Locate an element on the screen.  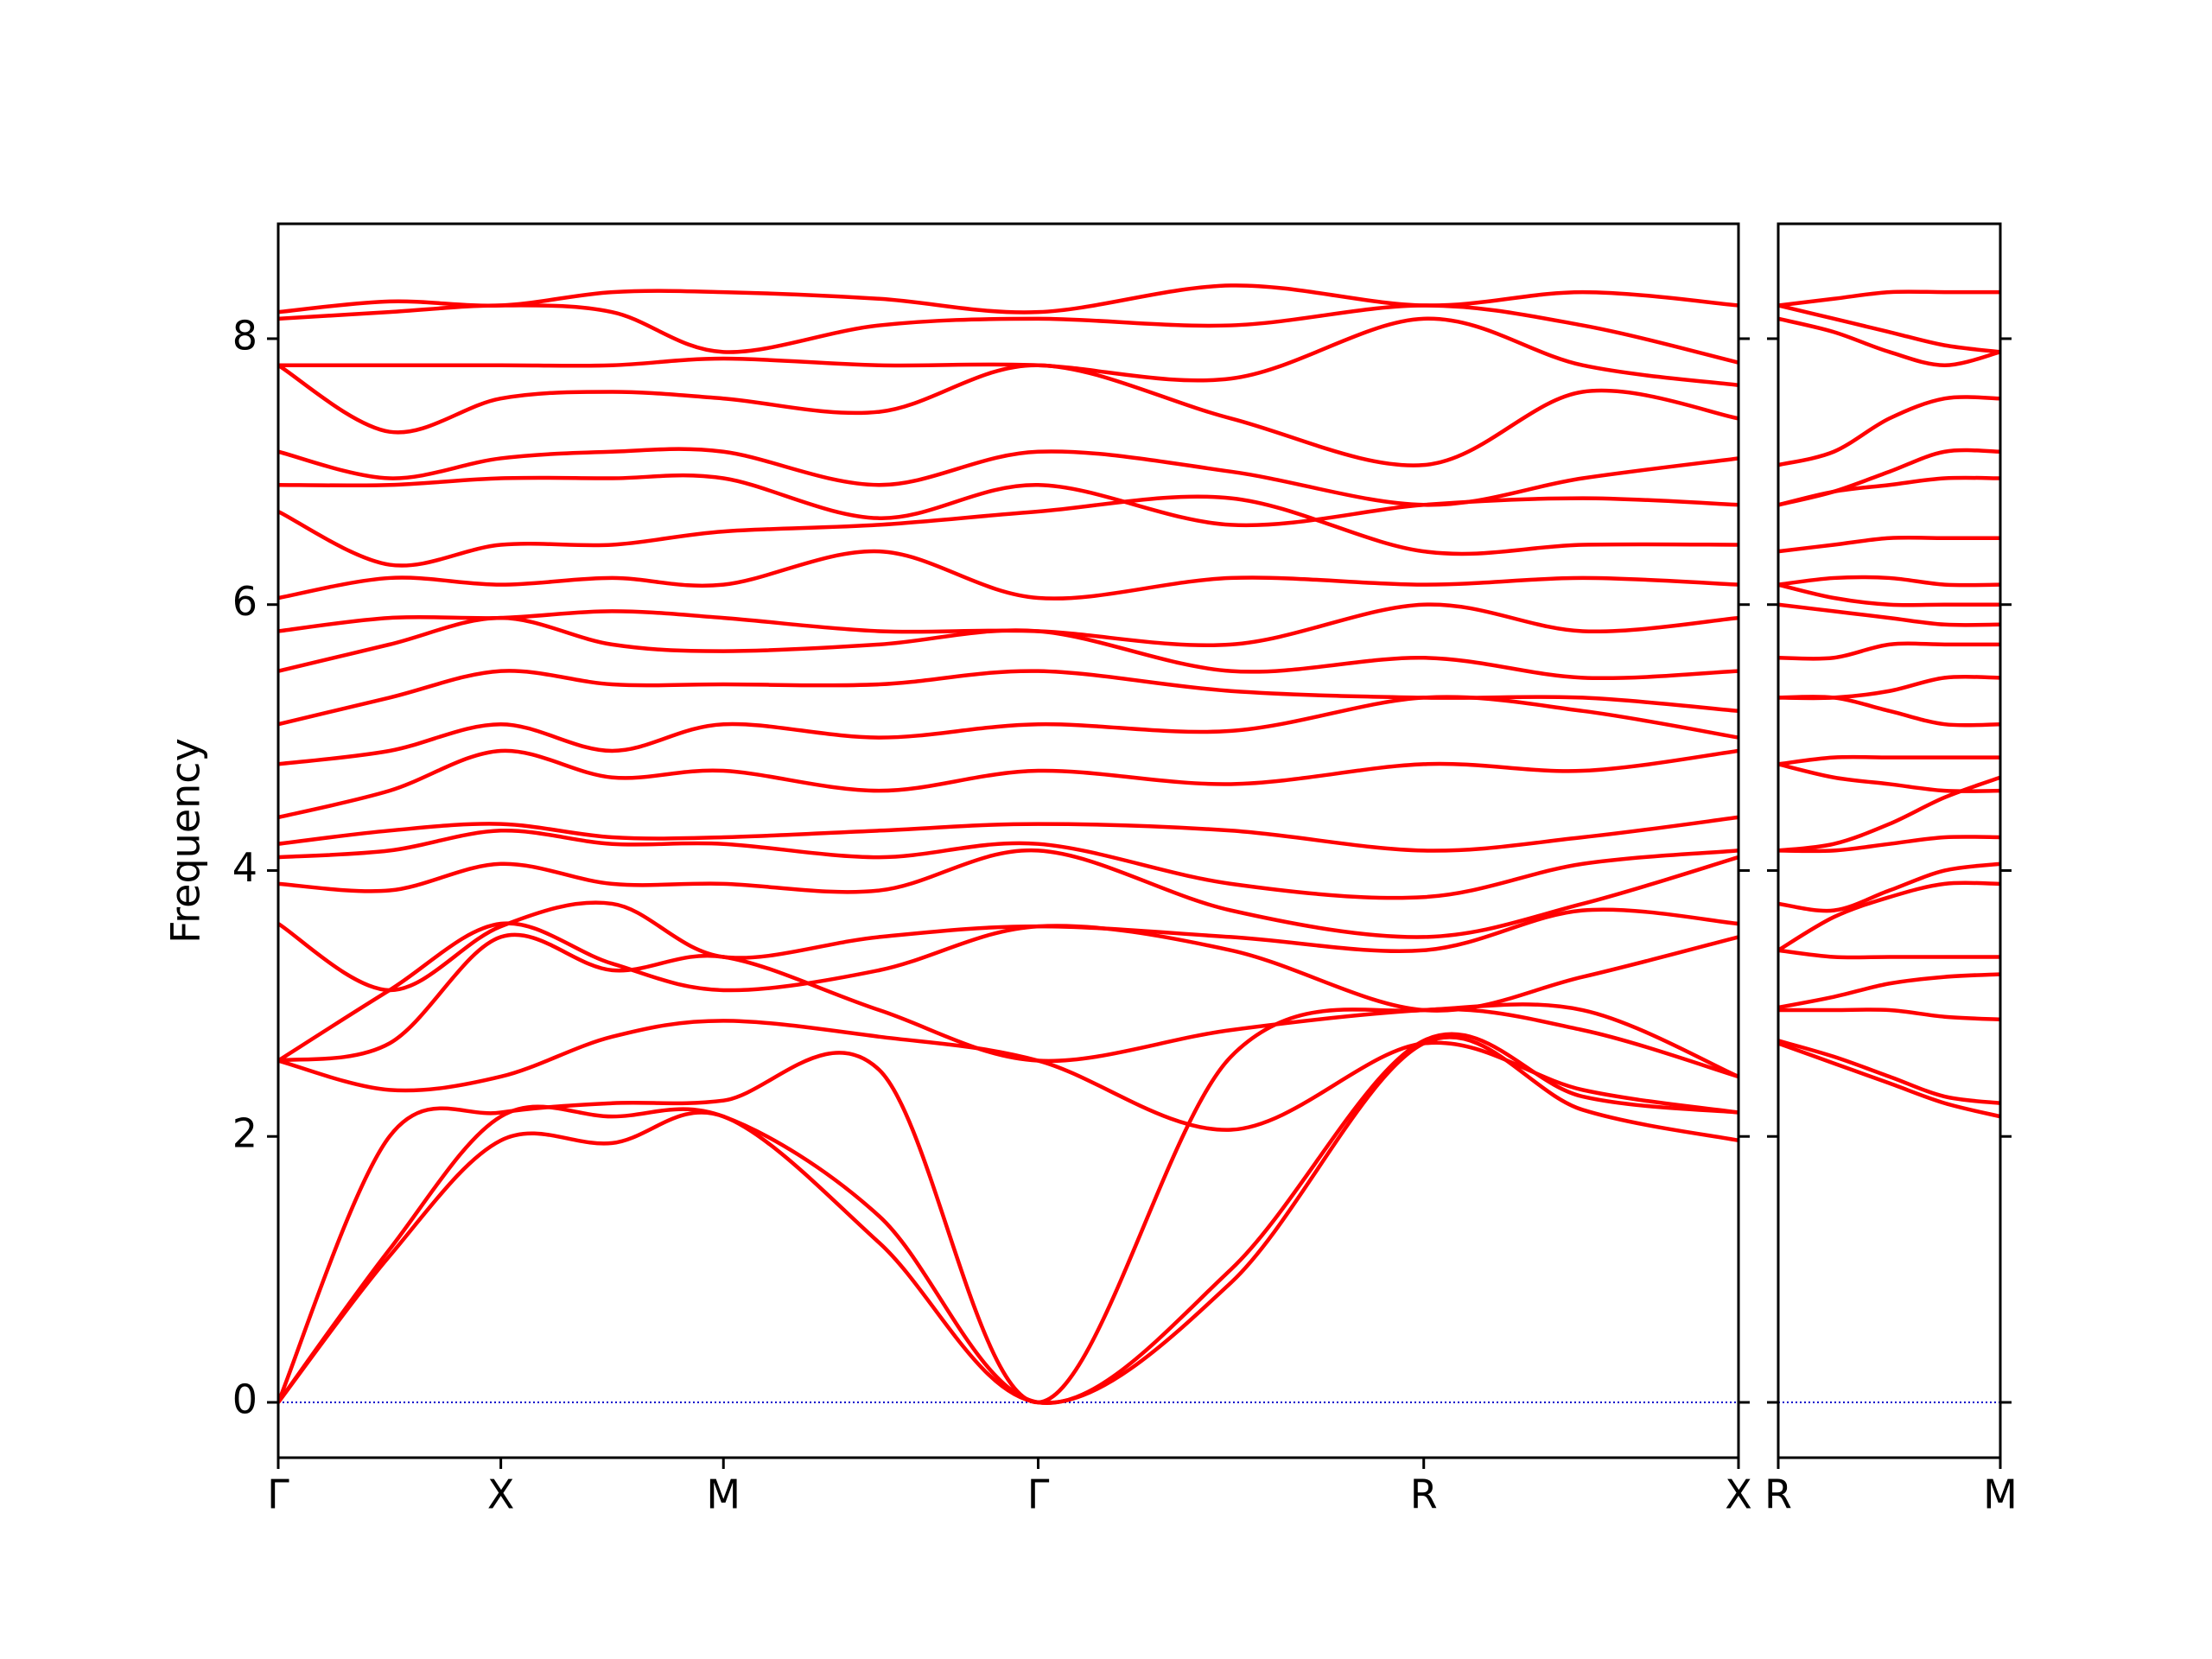
y-tick-label: 4 is located at coordinates (244, 867).